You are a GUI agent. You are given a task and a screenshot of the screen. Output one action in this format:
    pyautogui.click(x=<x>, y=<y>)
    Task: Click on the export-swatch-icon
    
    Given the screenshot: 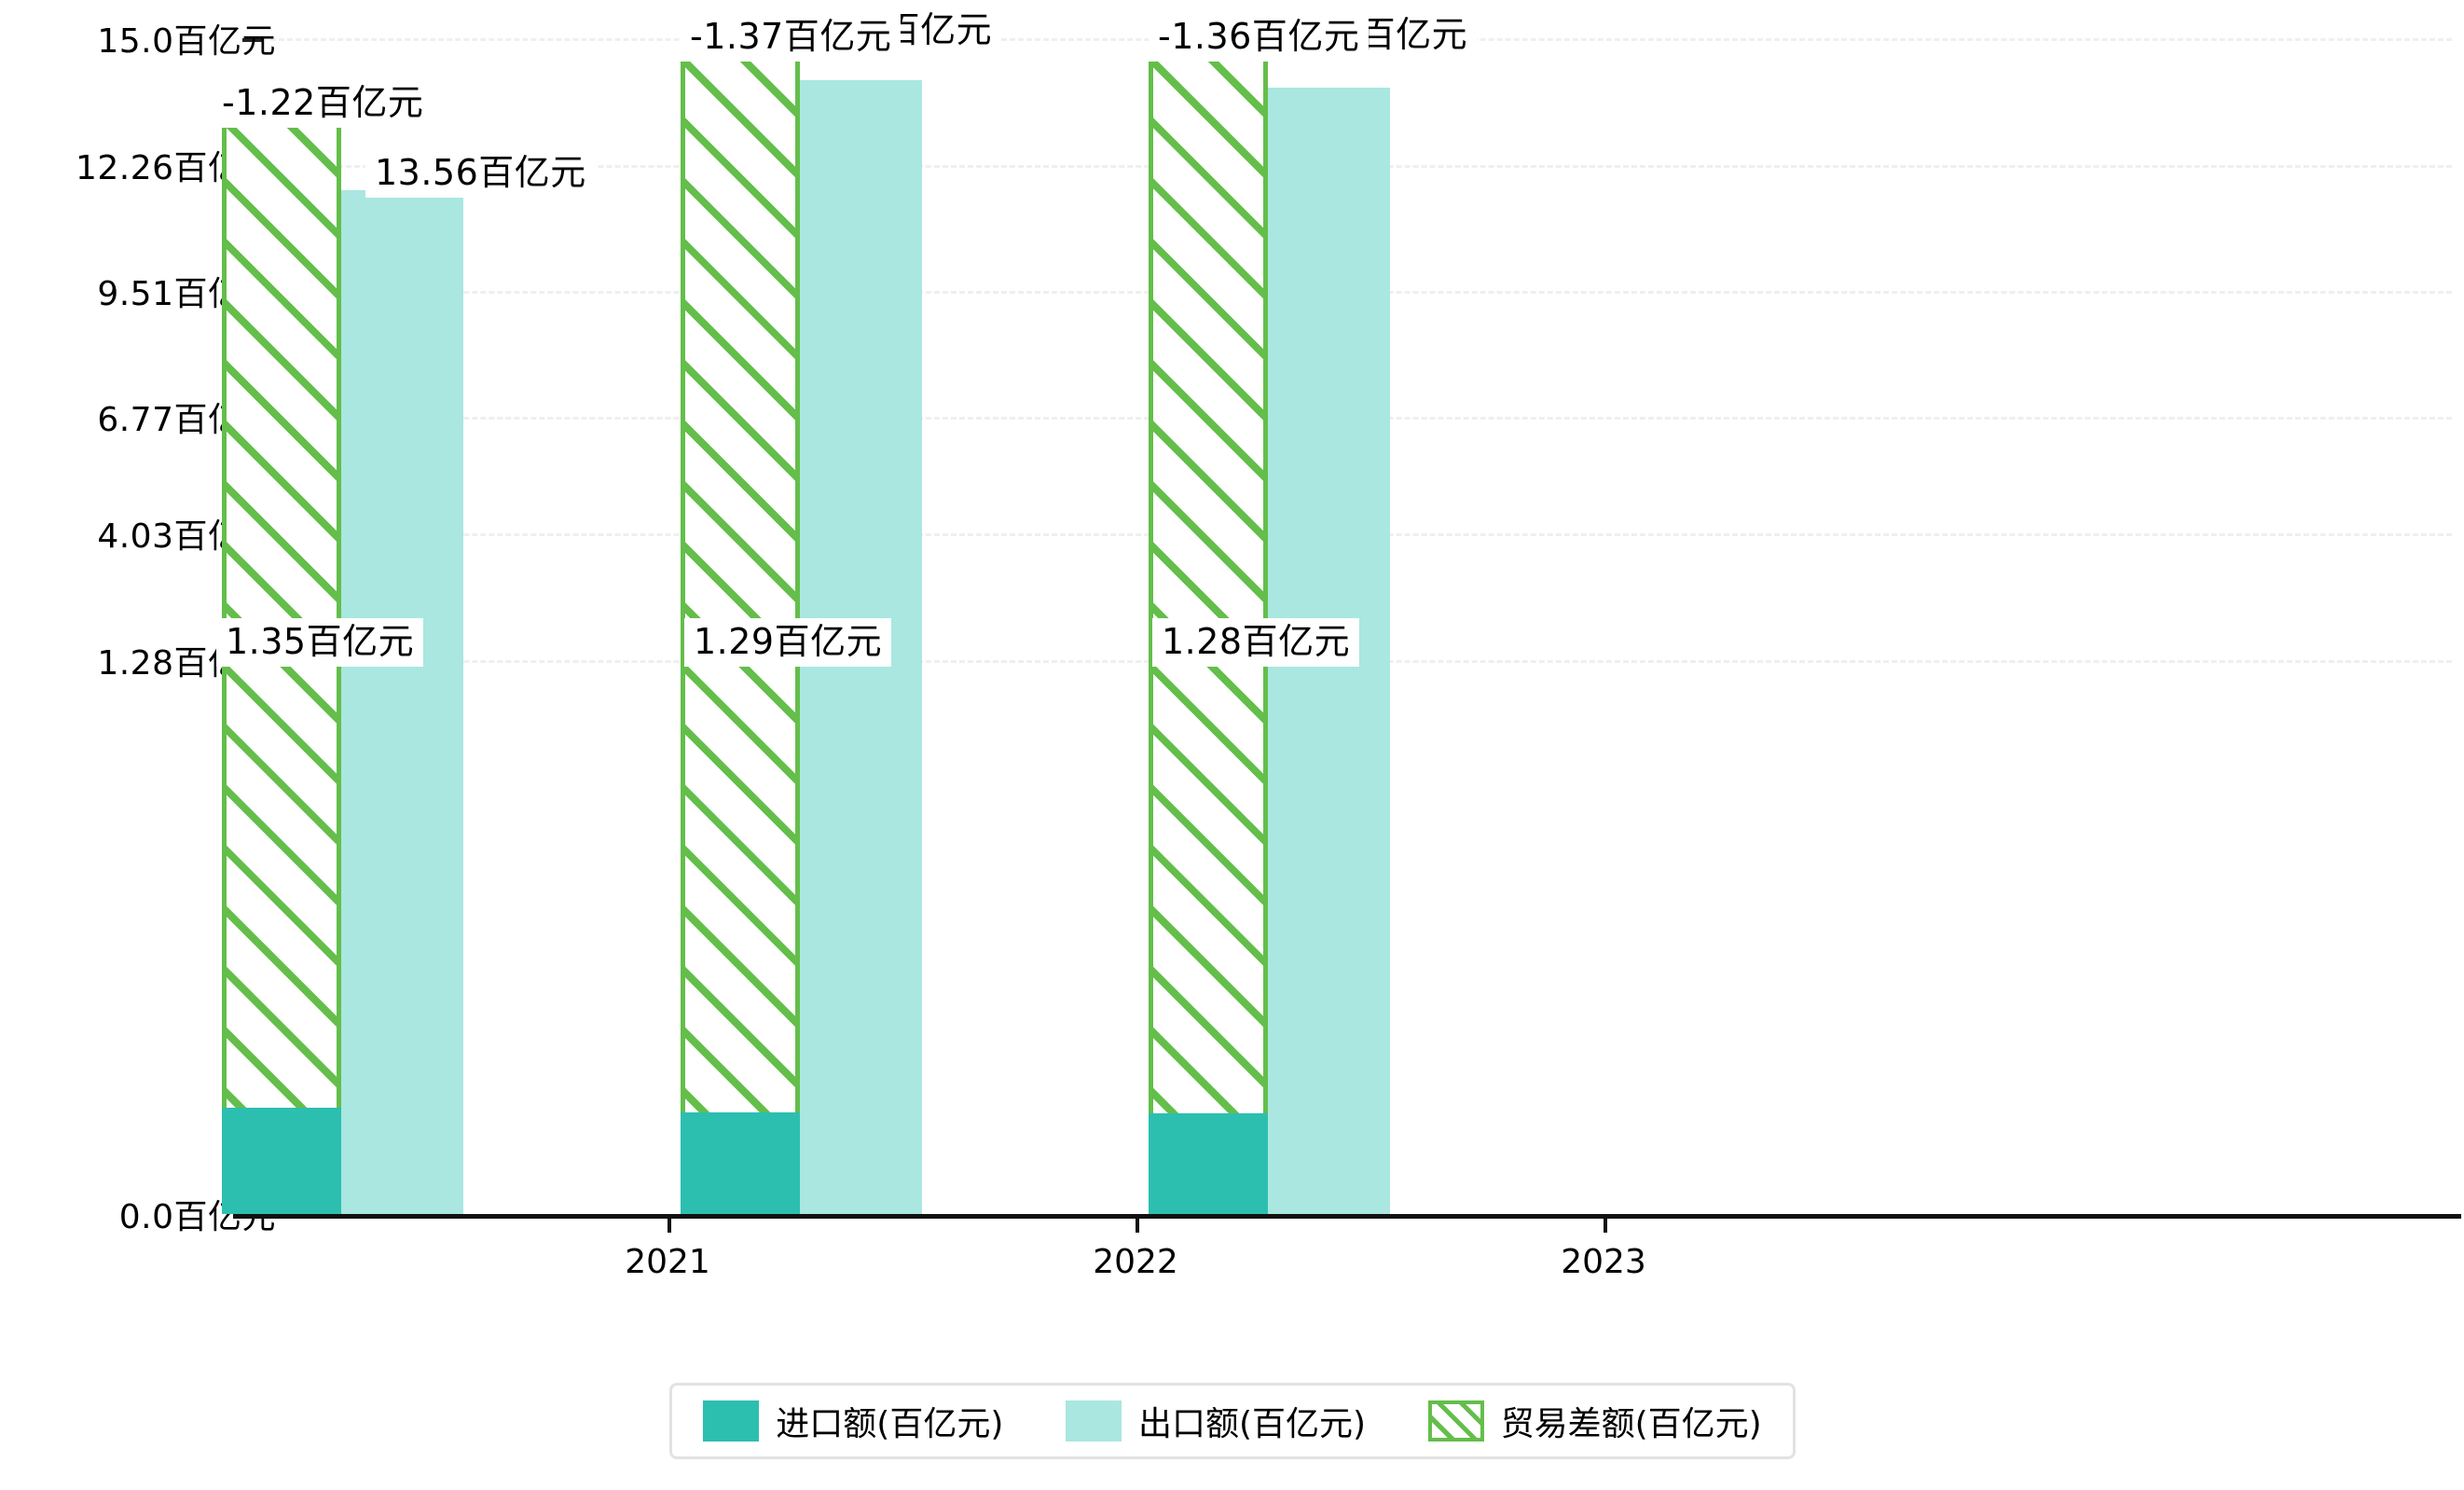 What is the action you would take?
    pyautogui.click(x=1093, y=1421)
    